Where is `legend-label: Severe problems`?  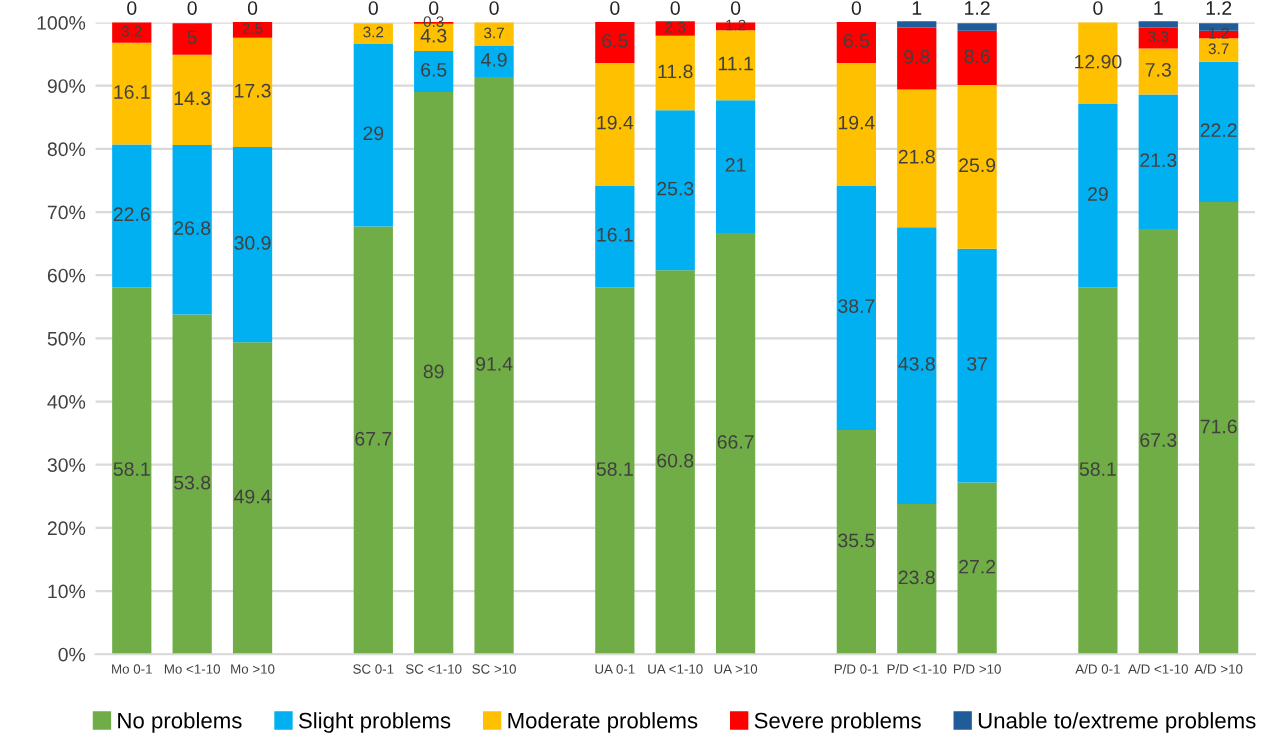
legend-label: Severe problems is located at coordinates (837, 722).